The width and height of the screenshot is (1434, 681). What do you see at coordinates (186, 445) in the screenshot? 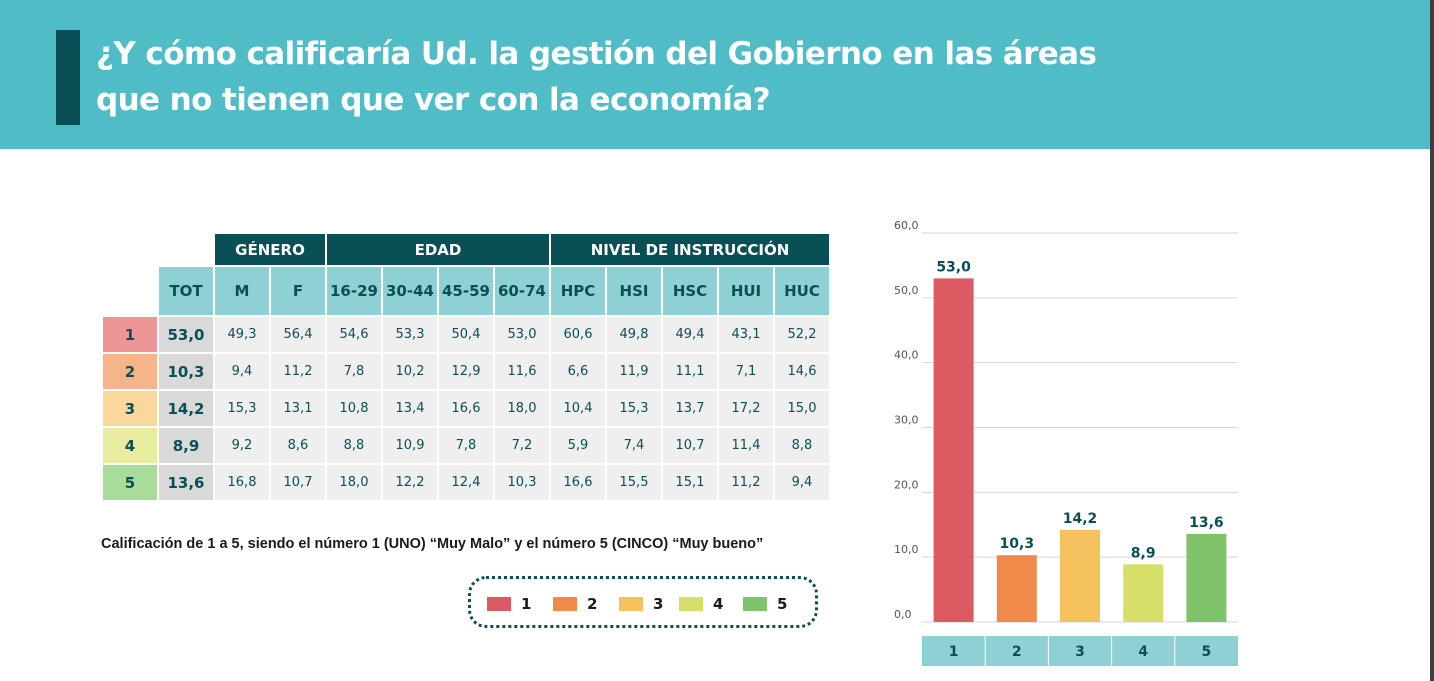
I see `total-cell: 8,9` at bounding box center [186, 445].